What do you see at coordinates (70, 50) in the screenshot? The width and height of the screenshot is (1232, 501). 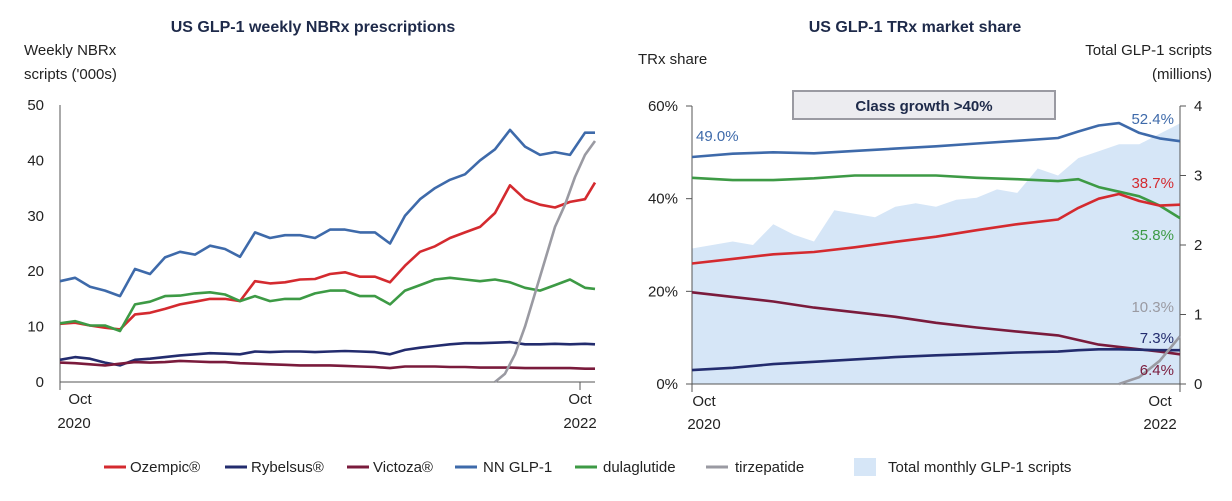 I see `left-chart-ylabel-line1: Weekly NBRx` at bounding box center [70, 50].